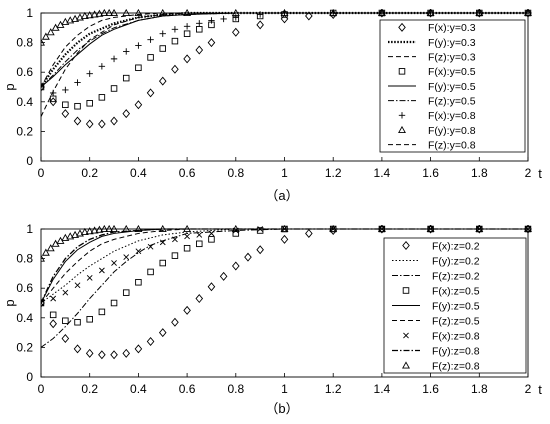  I want to click on legend-label: F(x):z=0.2, so click(456, 246).